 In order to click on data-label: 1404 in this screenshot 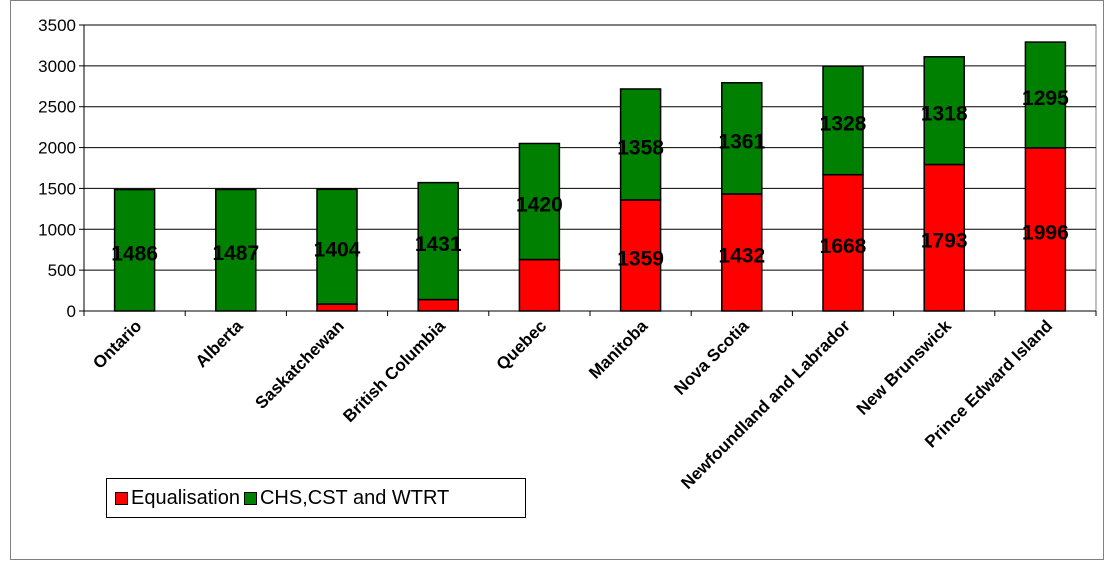, I will do `click(337, 250)`.